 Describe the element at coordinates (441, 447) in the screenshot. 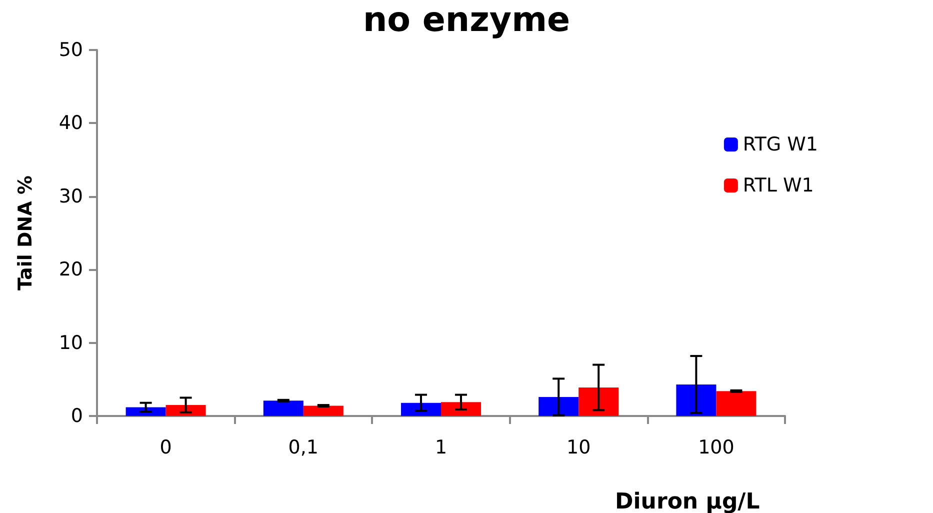

I see `x-tick-label: 1` at that location.